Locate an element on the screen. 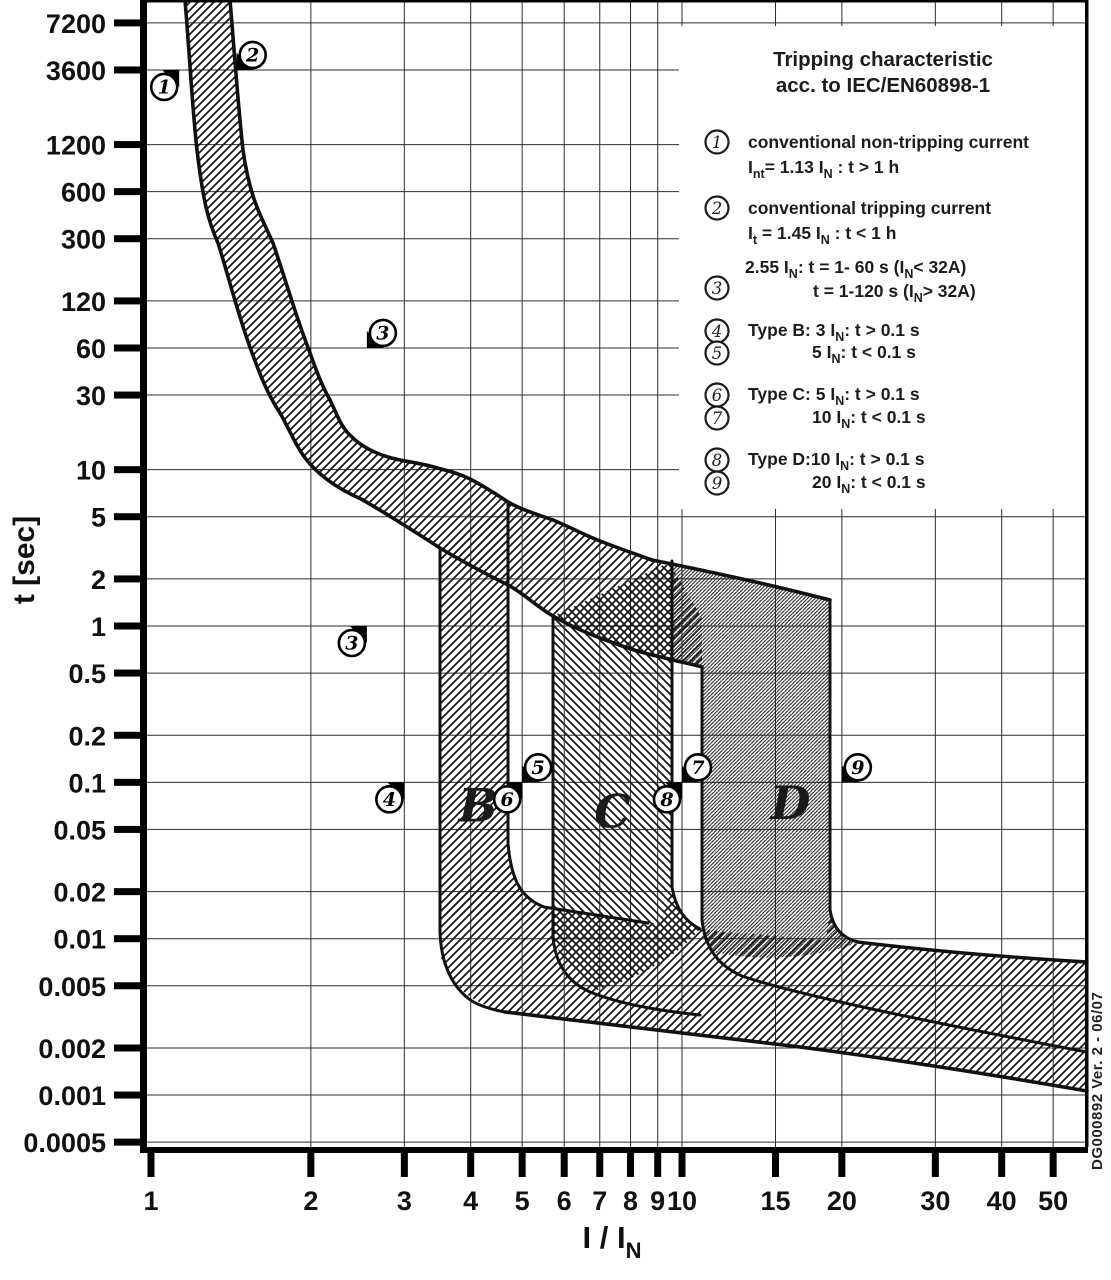 The height and width of the screenshot is (1280, 1111). x-tick-label: 5 is located at coordinates (522, 1201).